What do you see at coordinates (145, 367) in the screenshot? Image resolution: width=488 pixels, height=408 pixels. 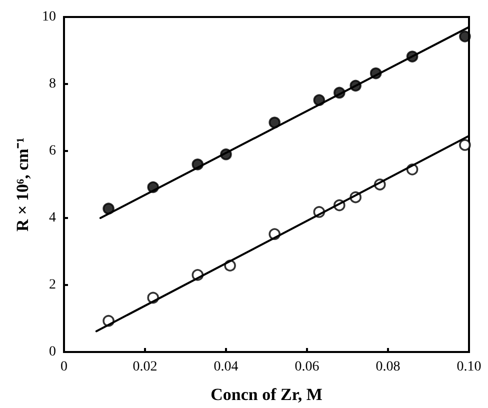 I see `x-tick-label: 0.02` at bounding box center [145, 367].